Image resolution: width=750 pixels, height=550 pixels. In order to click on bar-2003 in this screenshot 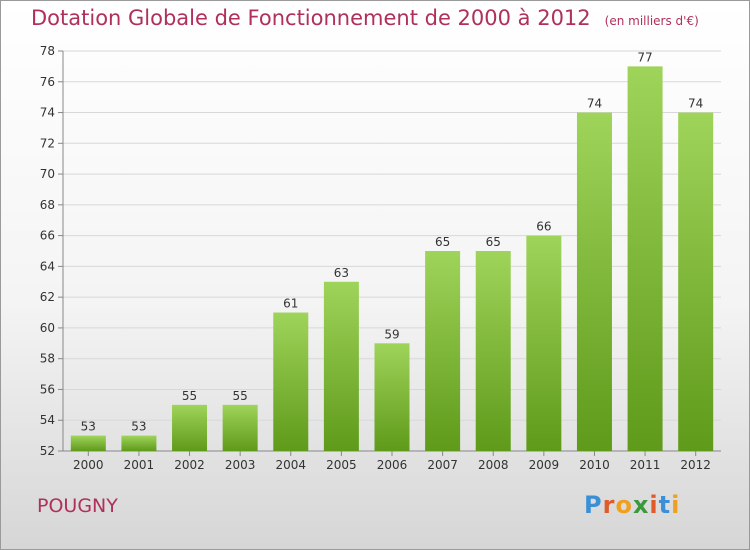, I will do `click(240, 427)`.